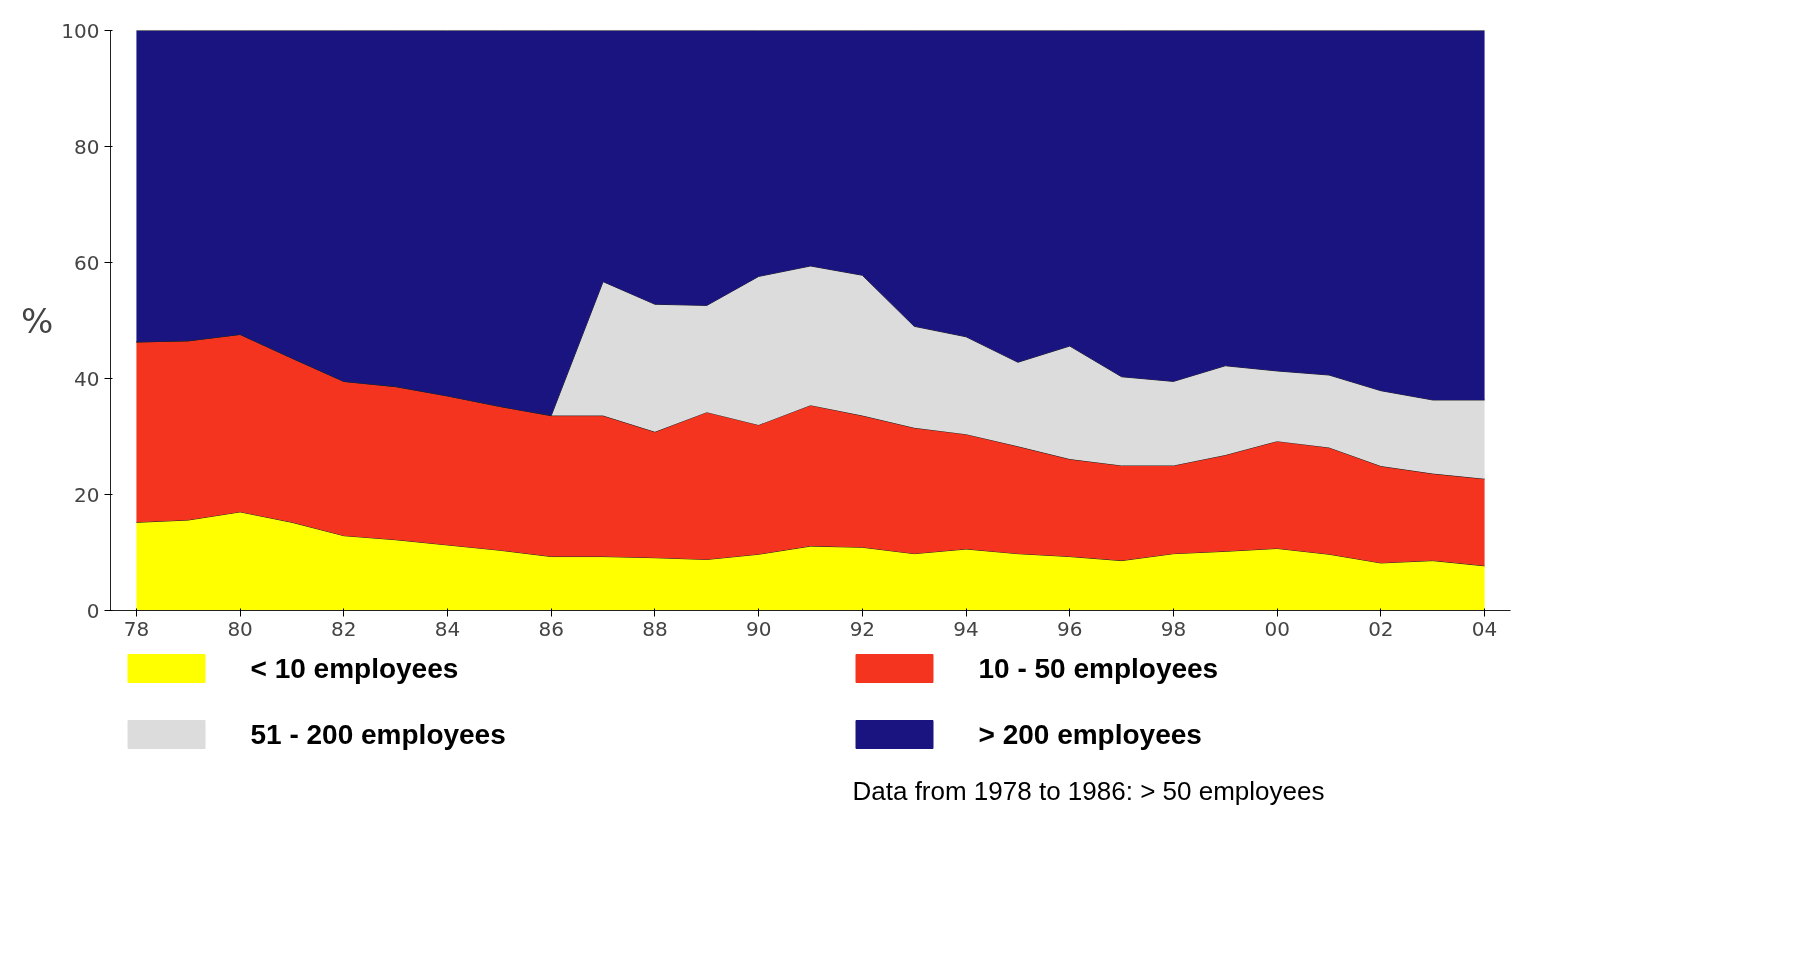 The image size is (1814, 960). I want to click on x-tick-label: 98, so click(1173, 628).